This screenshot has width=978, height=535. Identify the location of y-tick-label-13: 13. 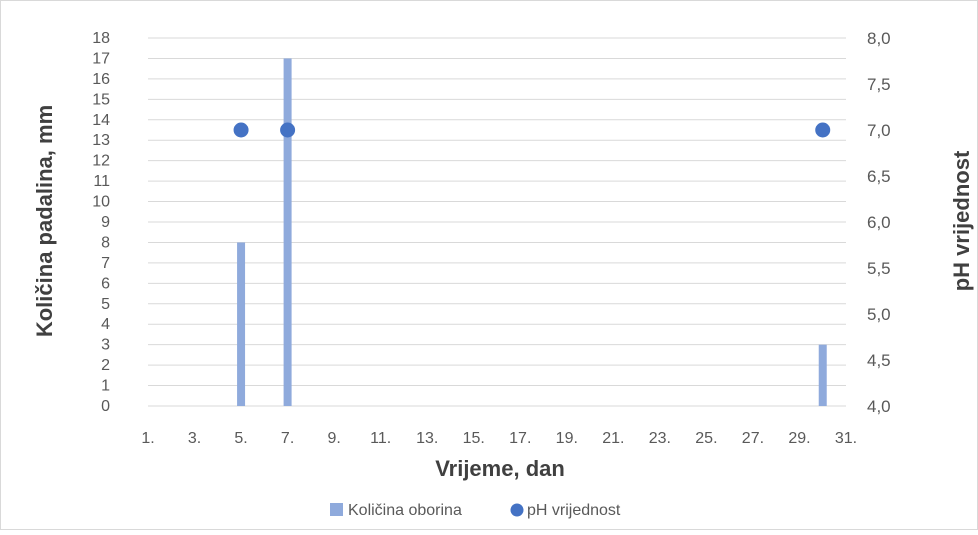
(101, 140).